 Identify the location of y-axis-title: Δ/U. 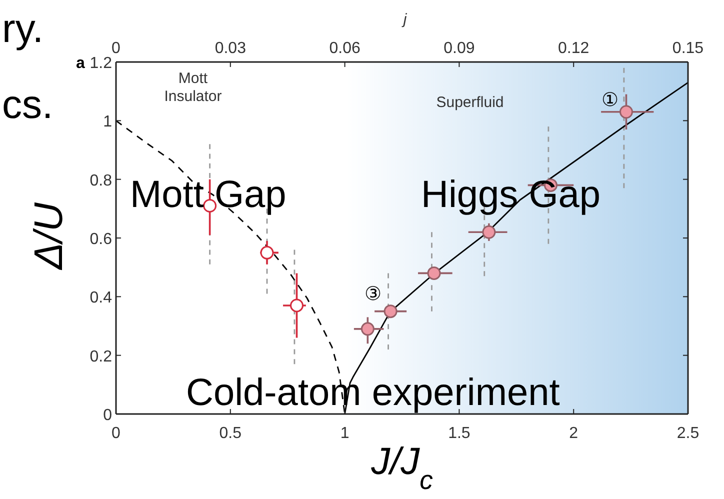
(49, 235).